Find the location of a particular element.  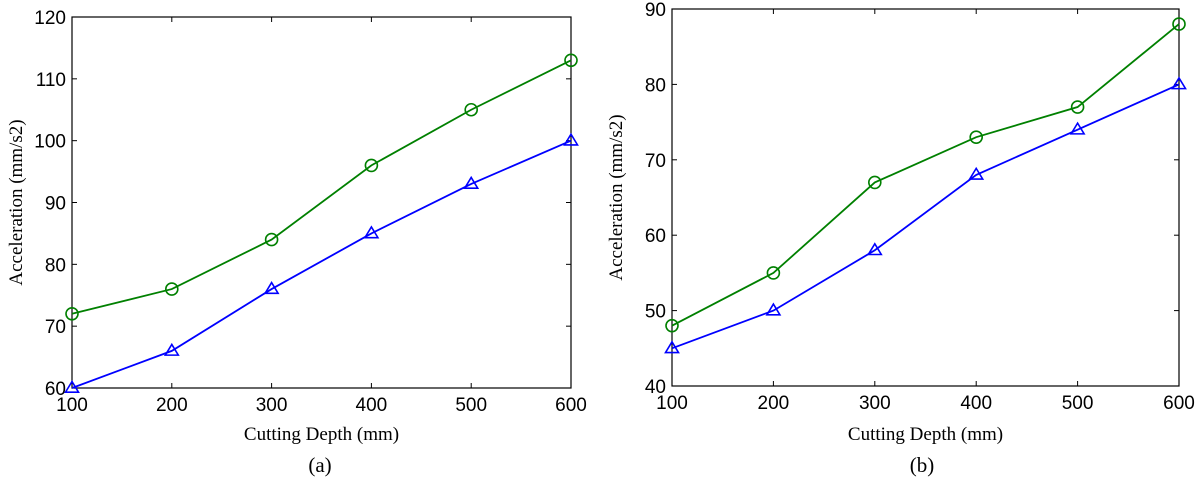

y-tick-label: 40 is located at coordinates (655, 387).